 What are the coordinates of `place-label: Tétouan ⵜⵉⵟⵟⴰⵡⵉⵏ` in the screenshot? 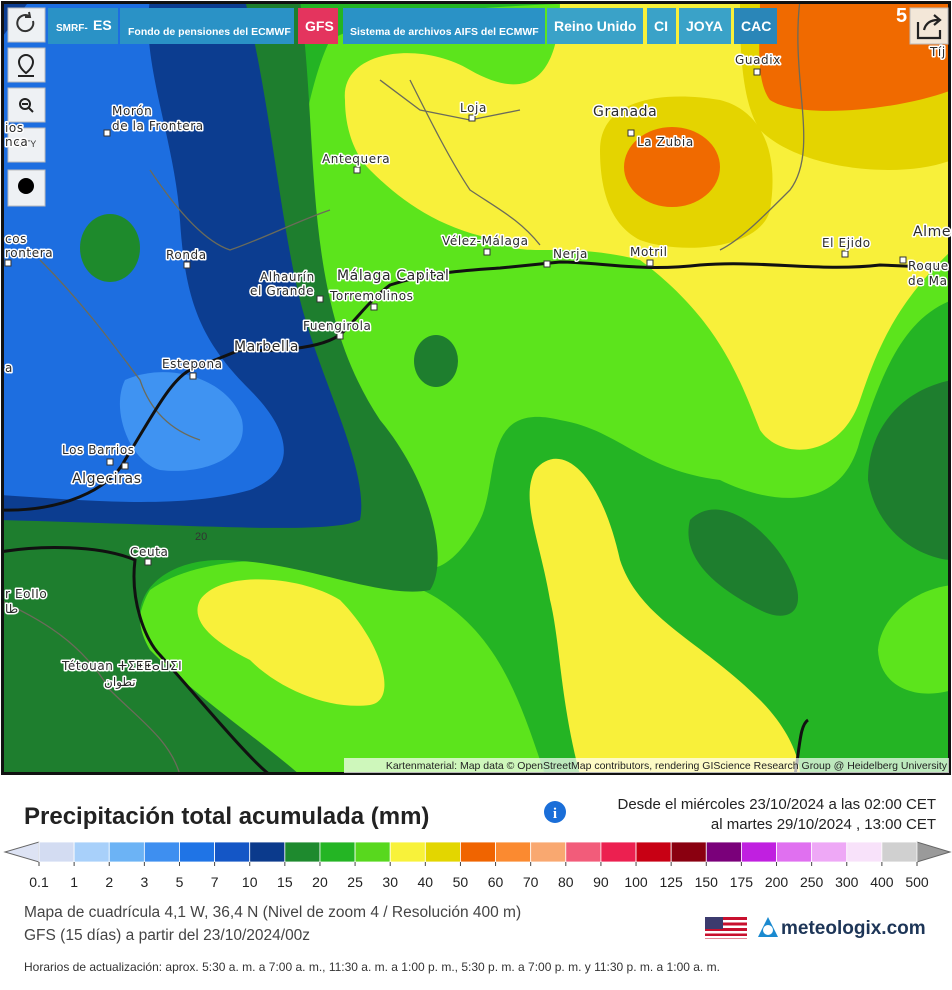 It's located at (121, 666).